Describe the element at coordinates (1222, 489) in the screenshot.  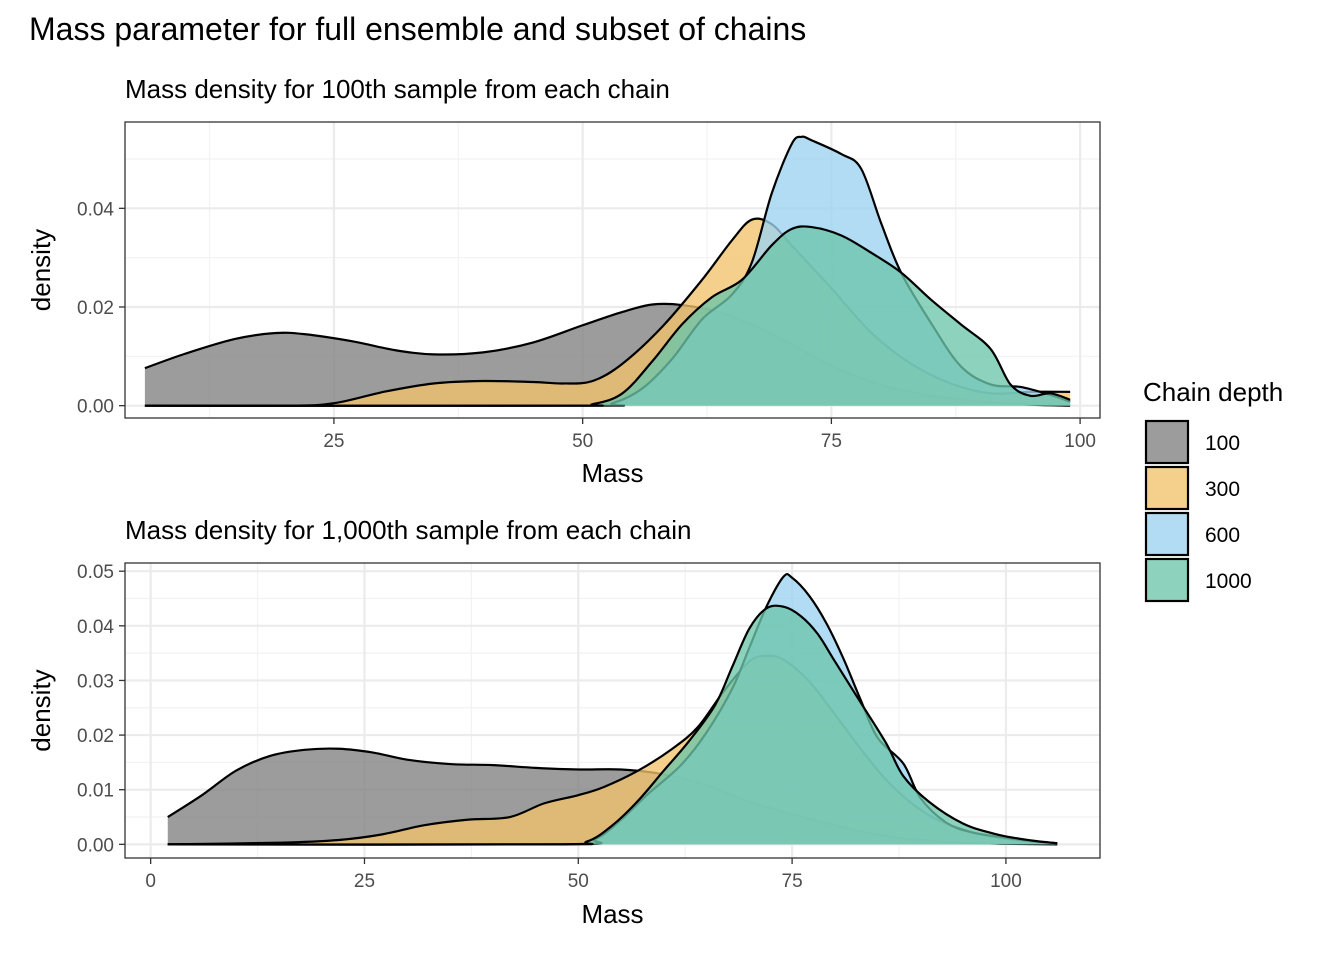
I see `legend-label-300: 300` at that location.